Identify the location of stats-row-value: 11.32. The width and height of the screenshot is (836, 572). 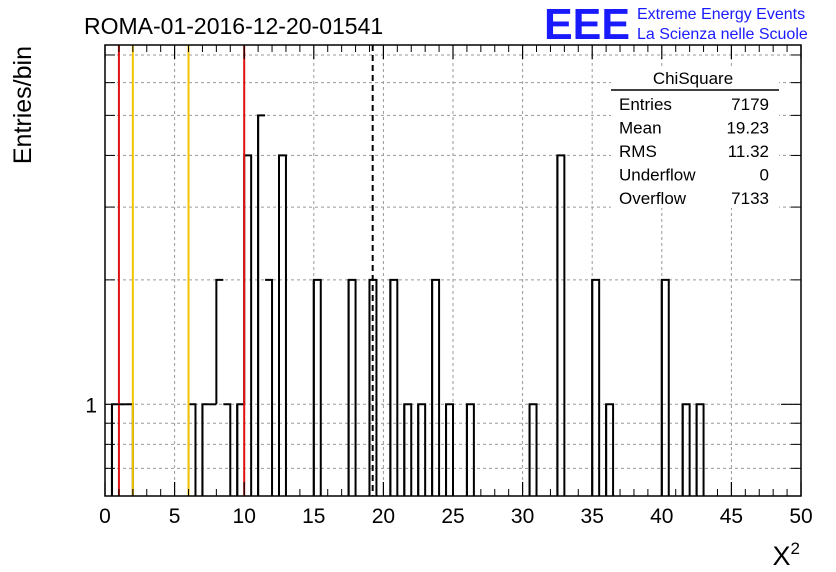
(748, 151).